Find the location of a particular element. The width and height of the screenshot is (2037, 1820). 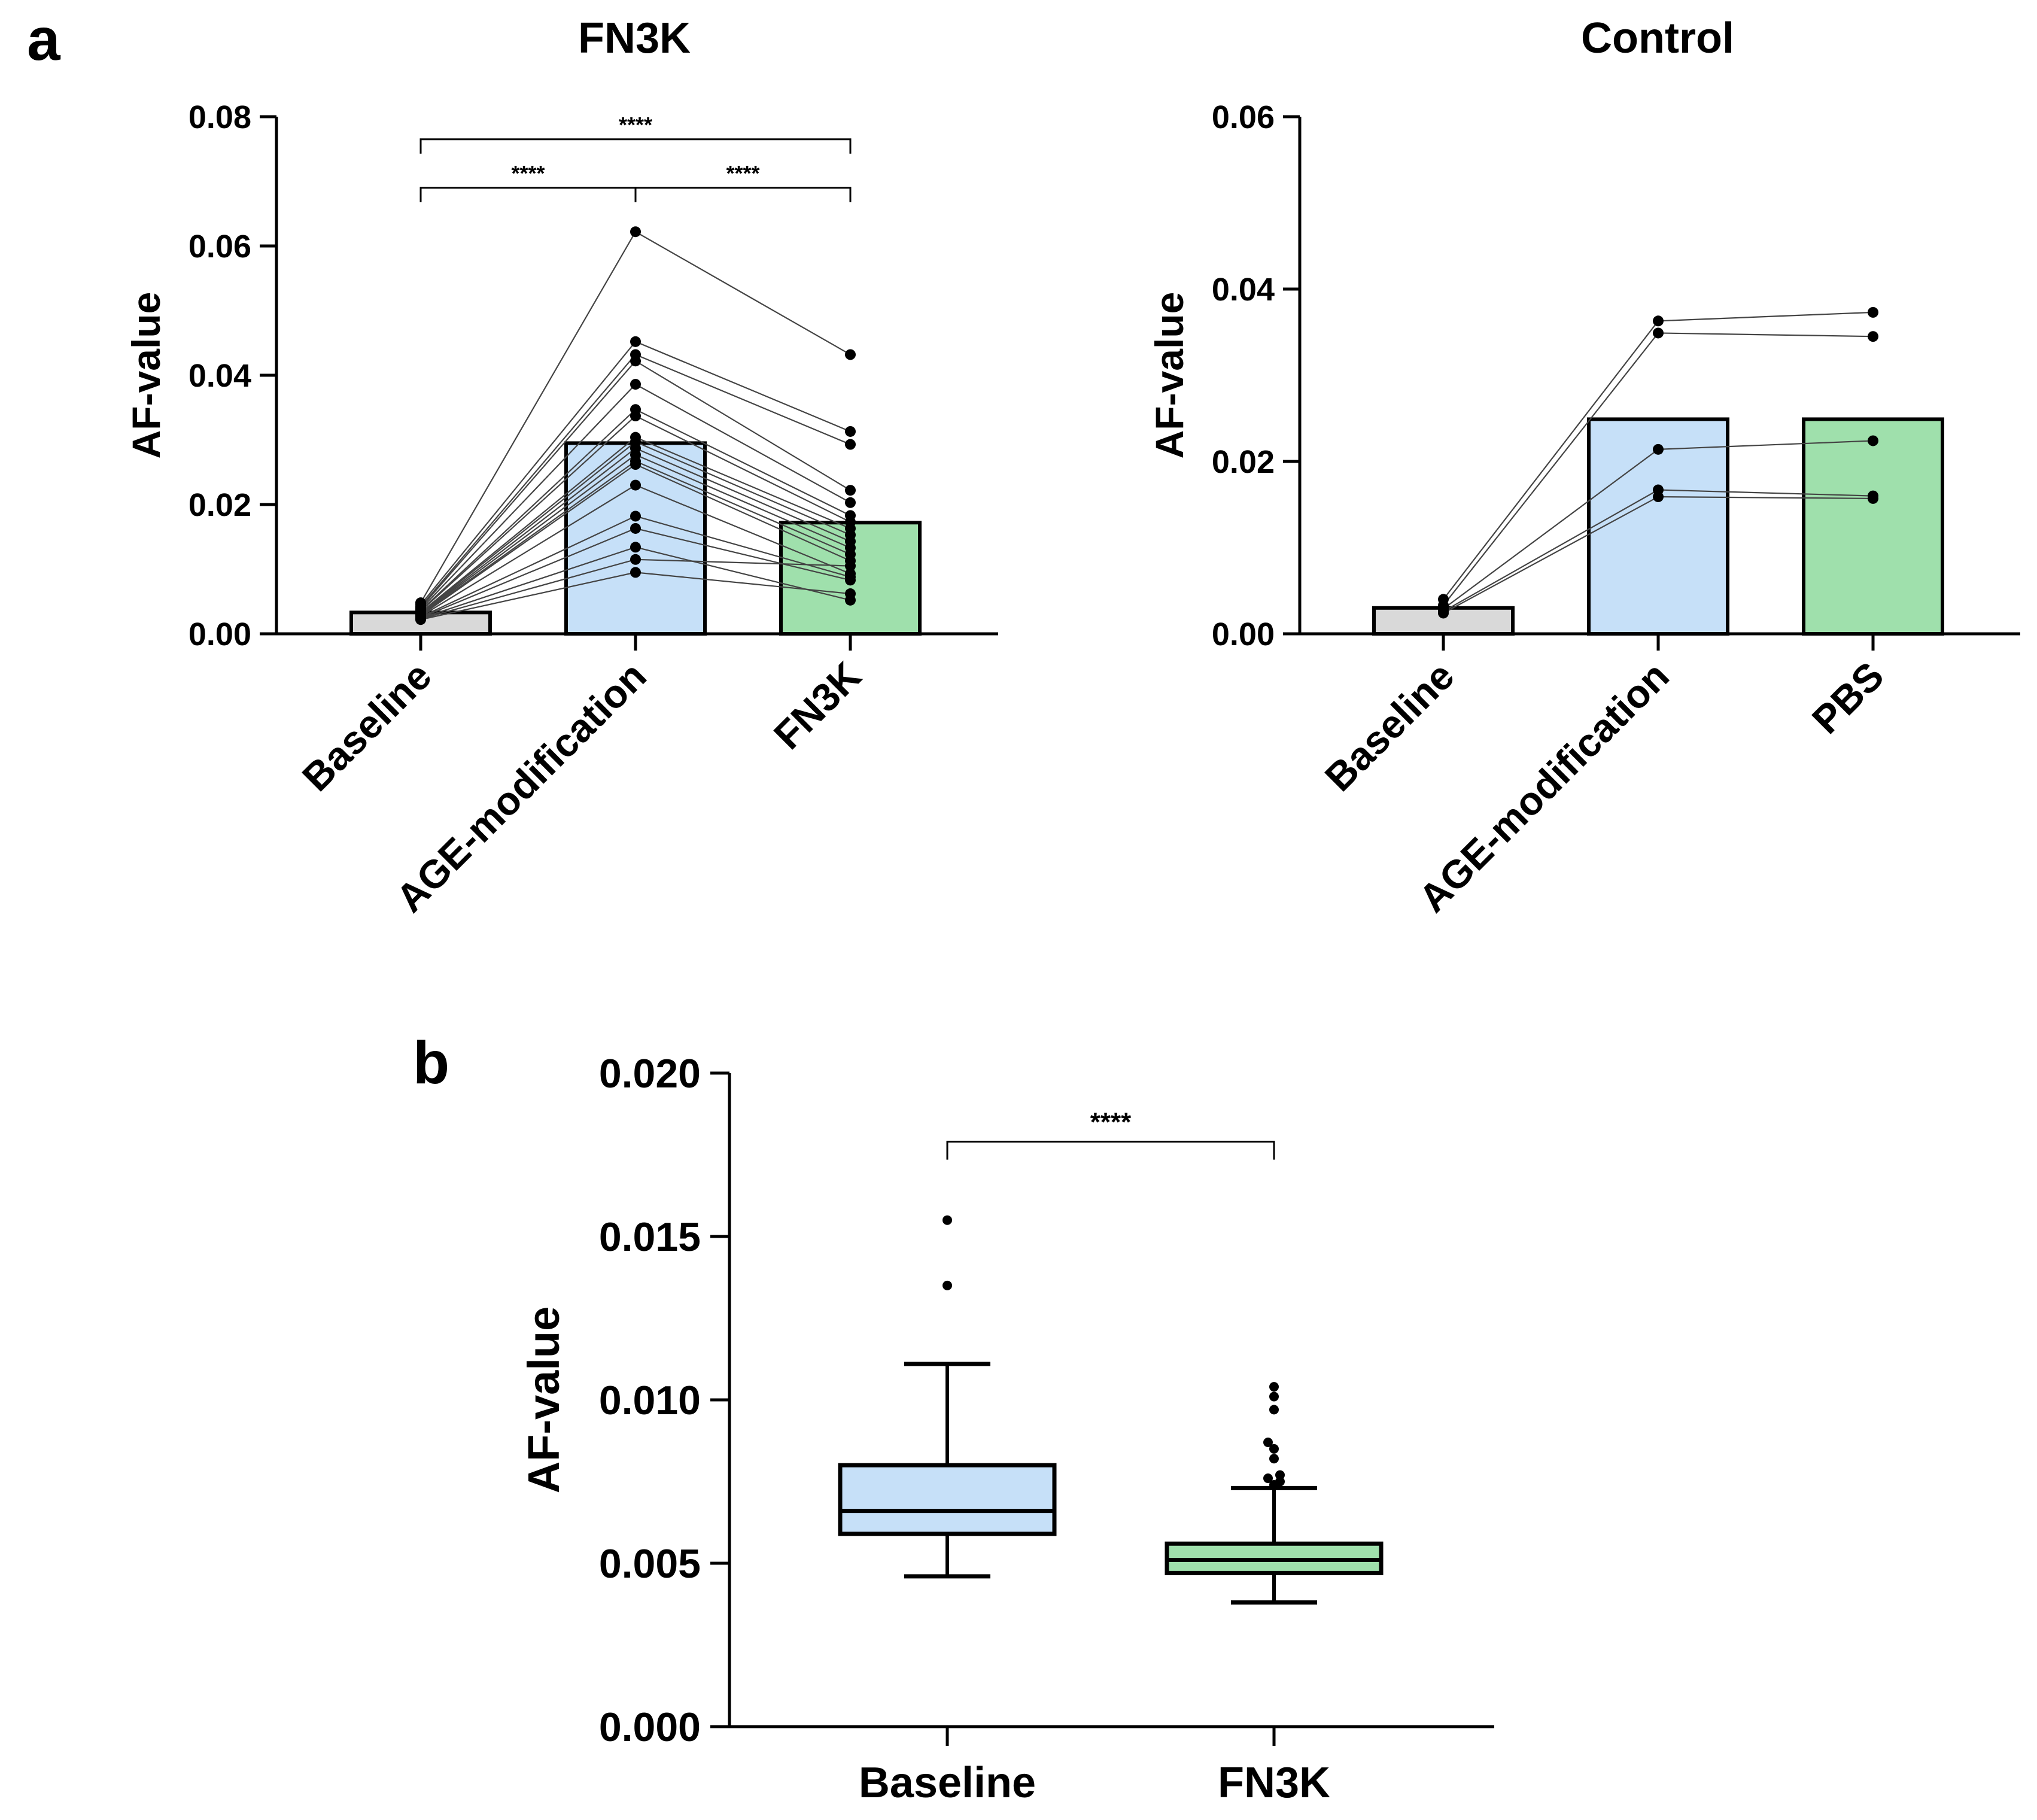

x-tick-label: PBS is located at coordinates (1848, 698).